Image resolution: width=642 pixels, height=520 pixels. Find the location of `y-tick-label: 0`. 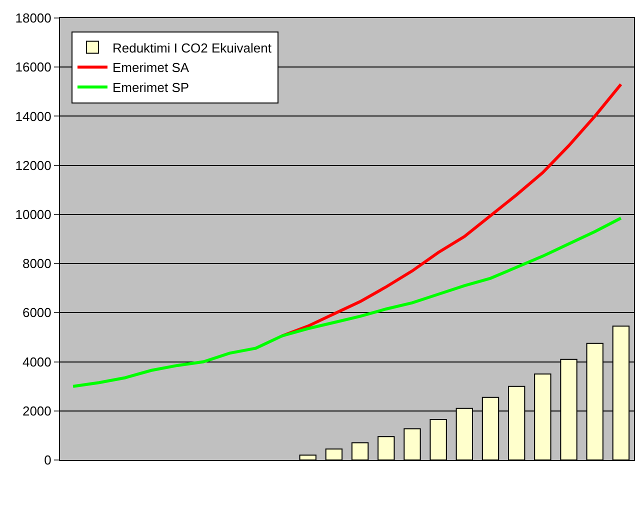

y-tick-label: 0 is located at coordinates (48, 460).